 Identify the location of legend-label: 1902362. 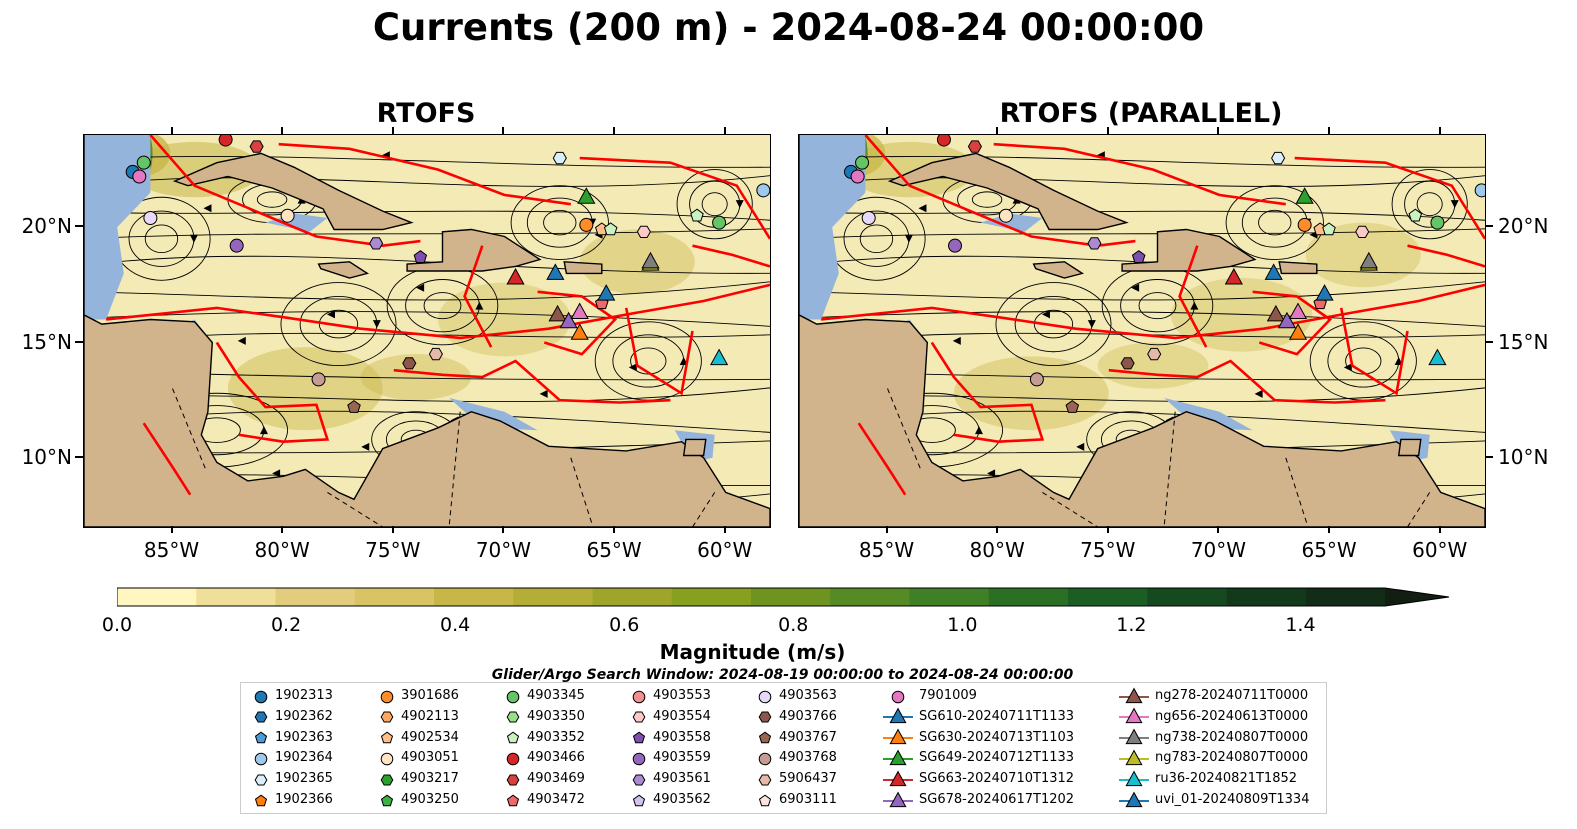
(304, 716).